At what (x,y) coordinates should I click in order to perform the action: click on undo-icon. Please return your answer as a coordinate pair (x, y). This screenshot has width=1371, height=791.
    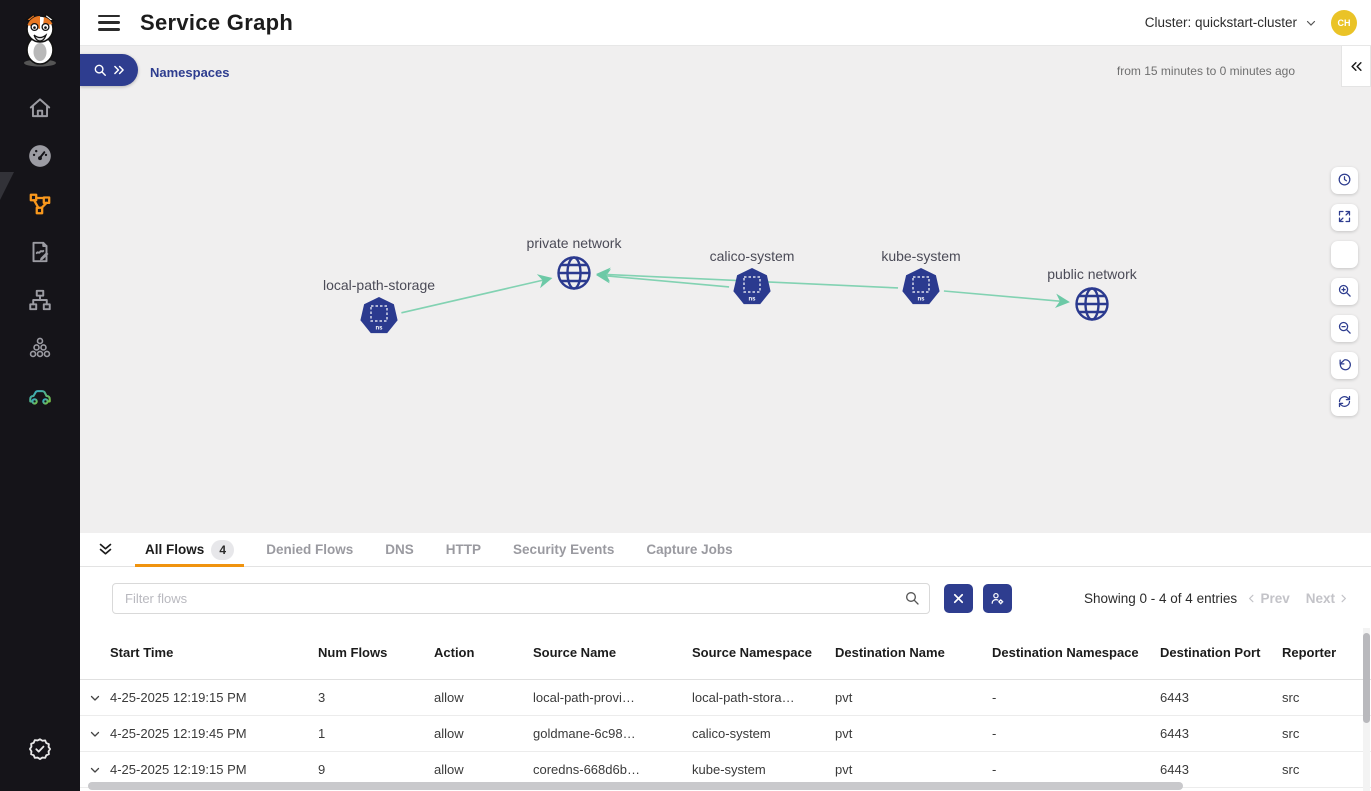
    Looking at the image, I should click on (1344, 366).